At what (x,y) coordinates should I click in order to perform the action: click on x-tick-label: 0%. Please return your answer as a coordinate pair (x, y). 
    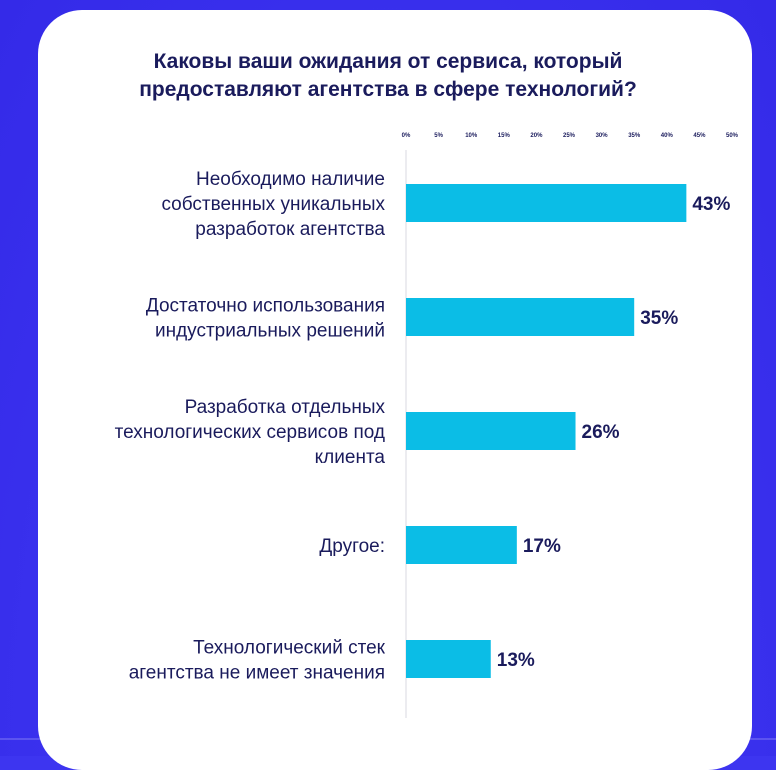
    Looking at the image, I should click on (406, 136).